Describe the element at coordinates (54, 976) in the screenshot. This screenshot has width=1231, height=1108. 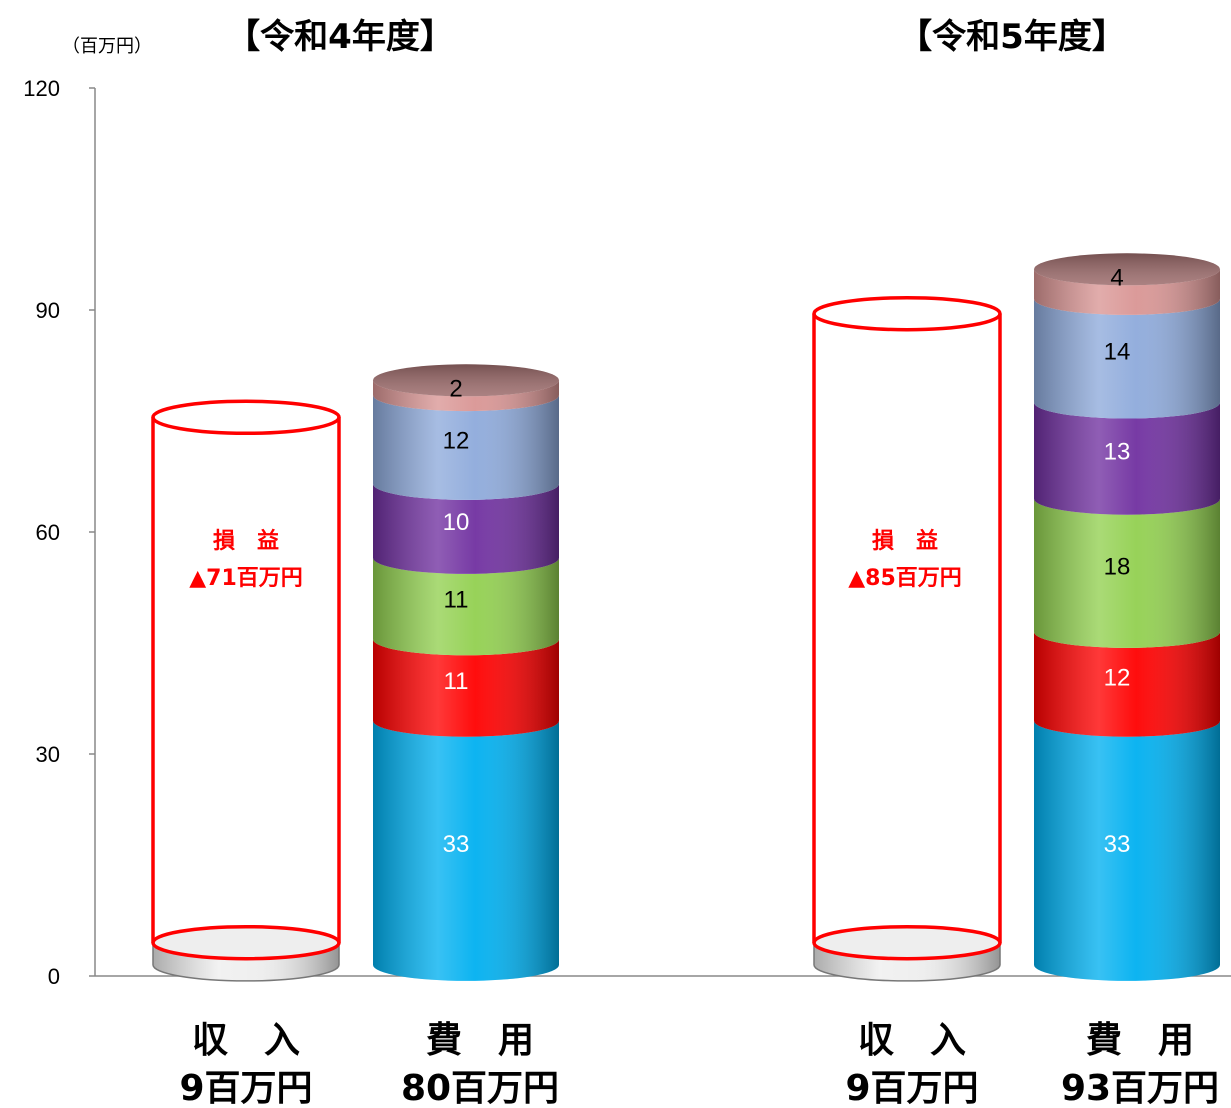
I see `y-tick-label: 0` at that location.